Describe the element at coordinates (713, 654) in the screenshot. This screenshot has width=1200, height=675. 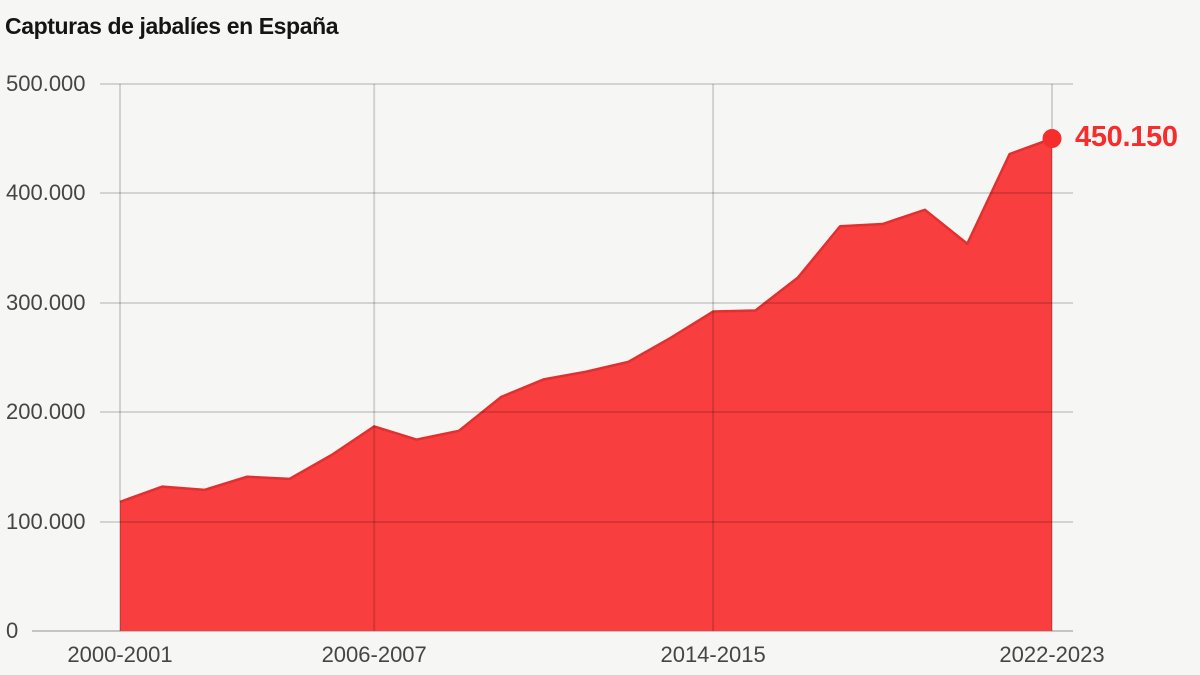
I see `x-tick-label: 2014-2015` at that location.